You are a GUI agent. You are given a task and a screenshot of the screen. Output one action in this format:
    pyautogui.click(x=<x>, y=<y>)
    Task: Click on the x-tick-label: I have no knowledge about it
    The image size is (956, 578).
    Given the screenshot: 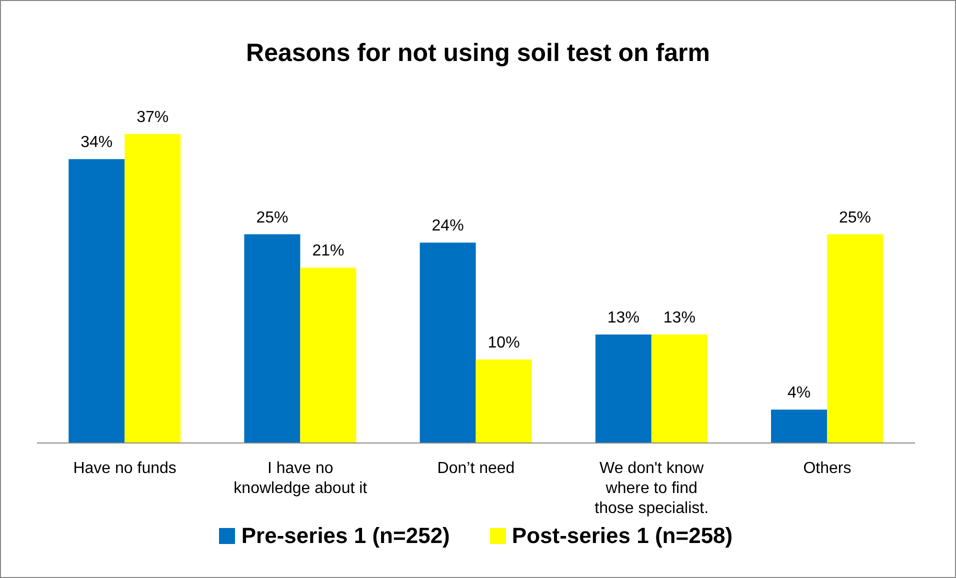 What is the action you would take?
    pyautogui.click(x=301, y=478)
    